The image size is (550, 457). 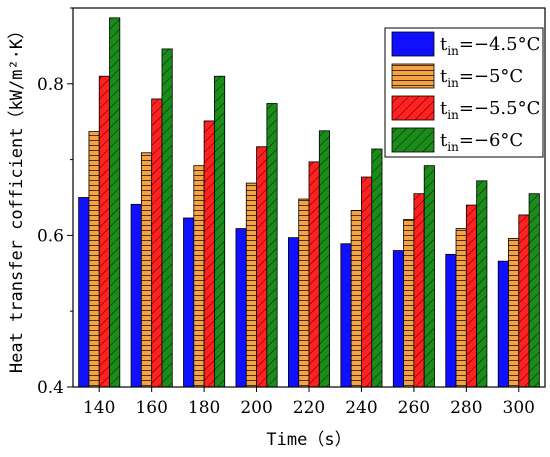 What do you see at coordinates (490, 46) in the screenshot?
I see `legend-label: tin=−4.5°C` at bounding box center [490, 46].